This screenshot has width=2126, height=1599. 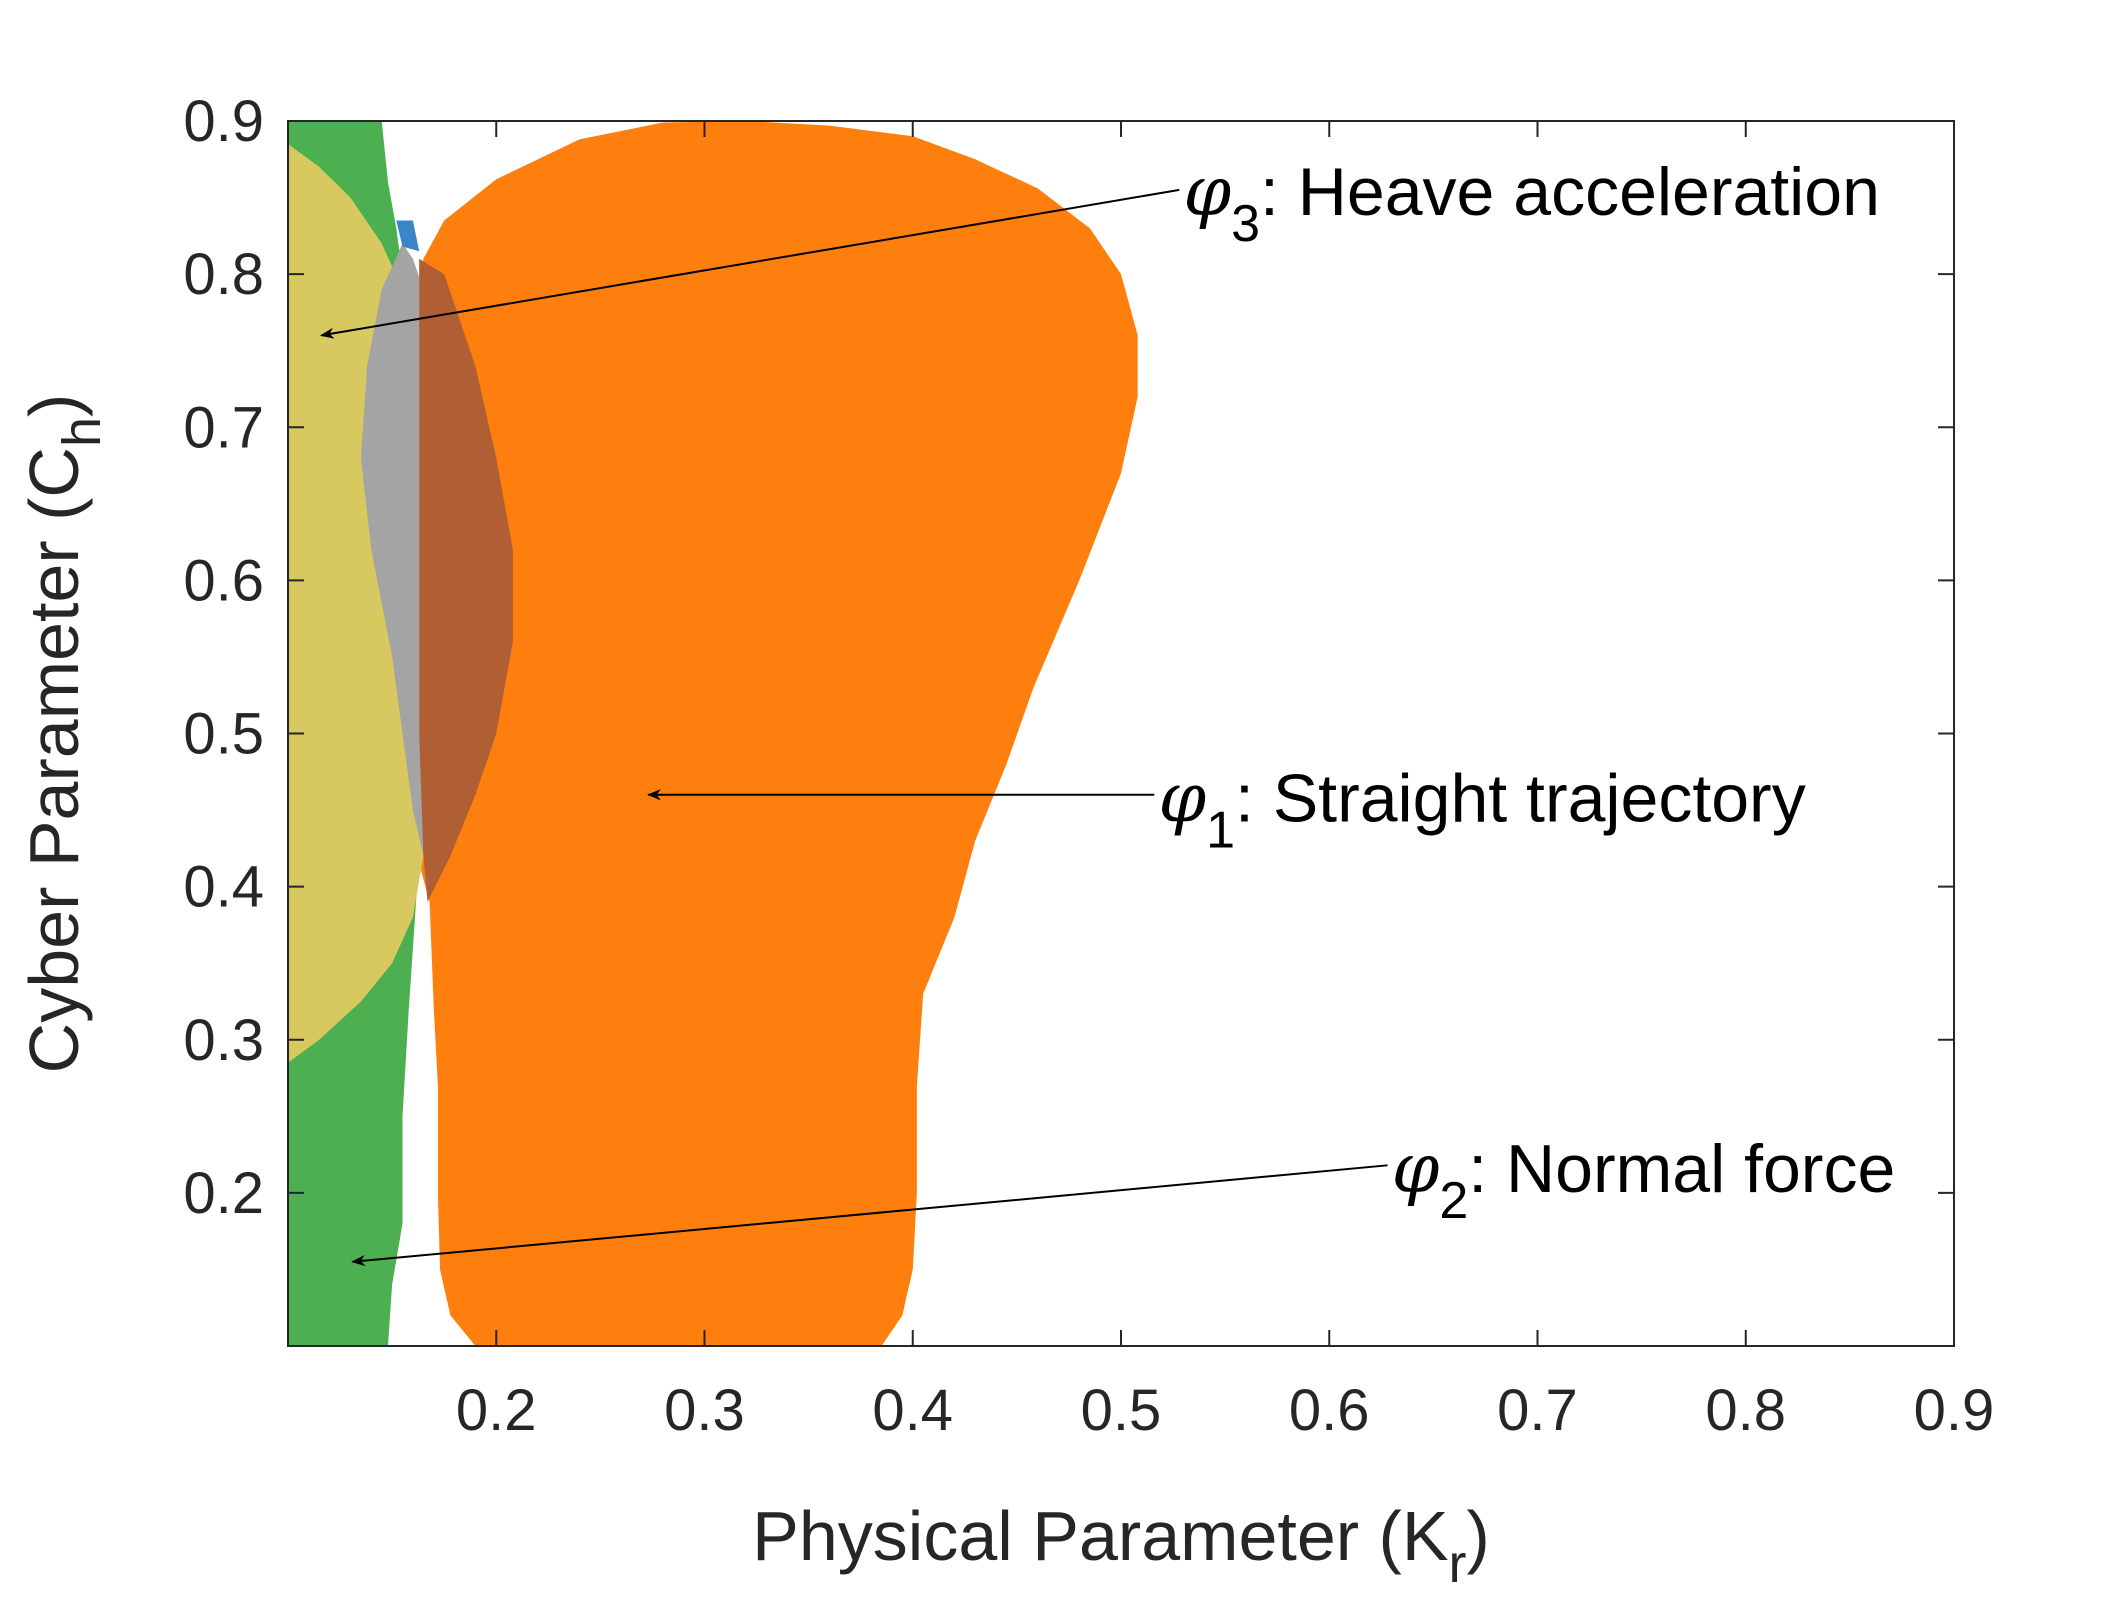 What do you see at coordinates (223, 1040) in the screenshot?
I see `y-tick-label: 0.3` at bounding box center [223, 1040].